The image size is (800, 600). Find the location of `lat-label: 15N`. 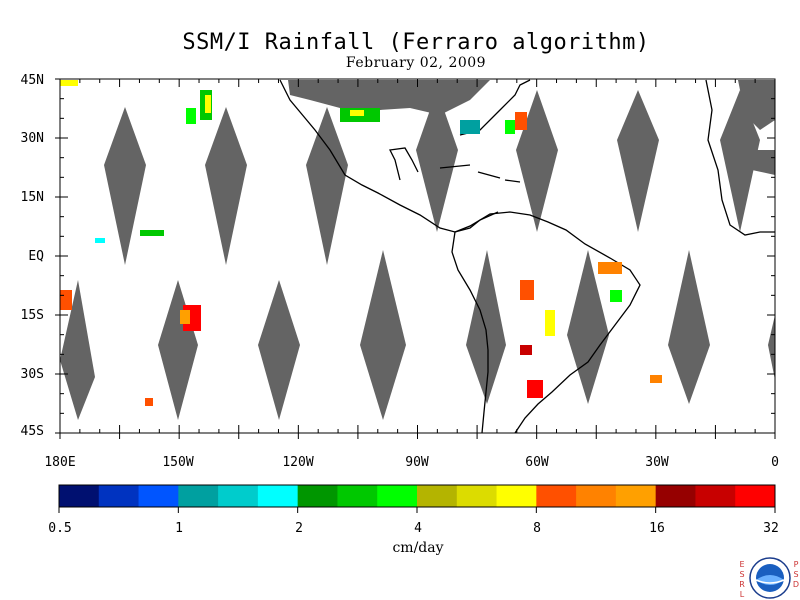

lat-label: 15N is located at coordinates (32, 197).